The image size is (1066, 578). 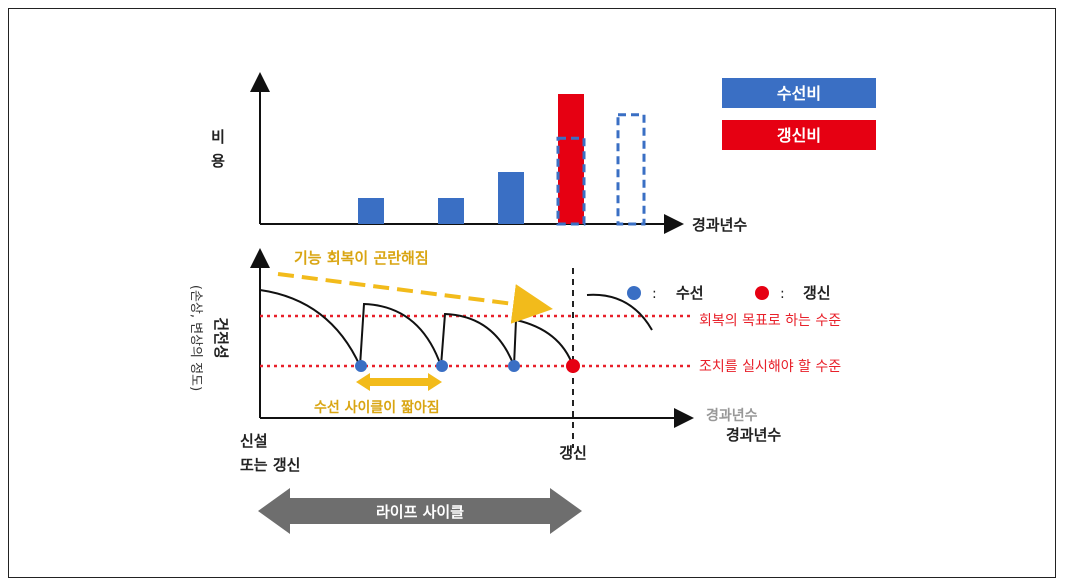 I want to click on lifecycle-arrow, so click(x=420, y=511).